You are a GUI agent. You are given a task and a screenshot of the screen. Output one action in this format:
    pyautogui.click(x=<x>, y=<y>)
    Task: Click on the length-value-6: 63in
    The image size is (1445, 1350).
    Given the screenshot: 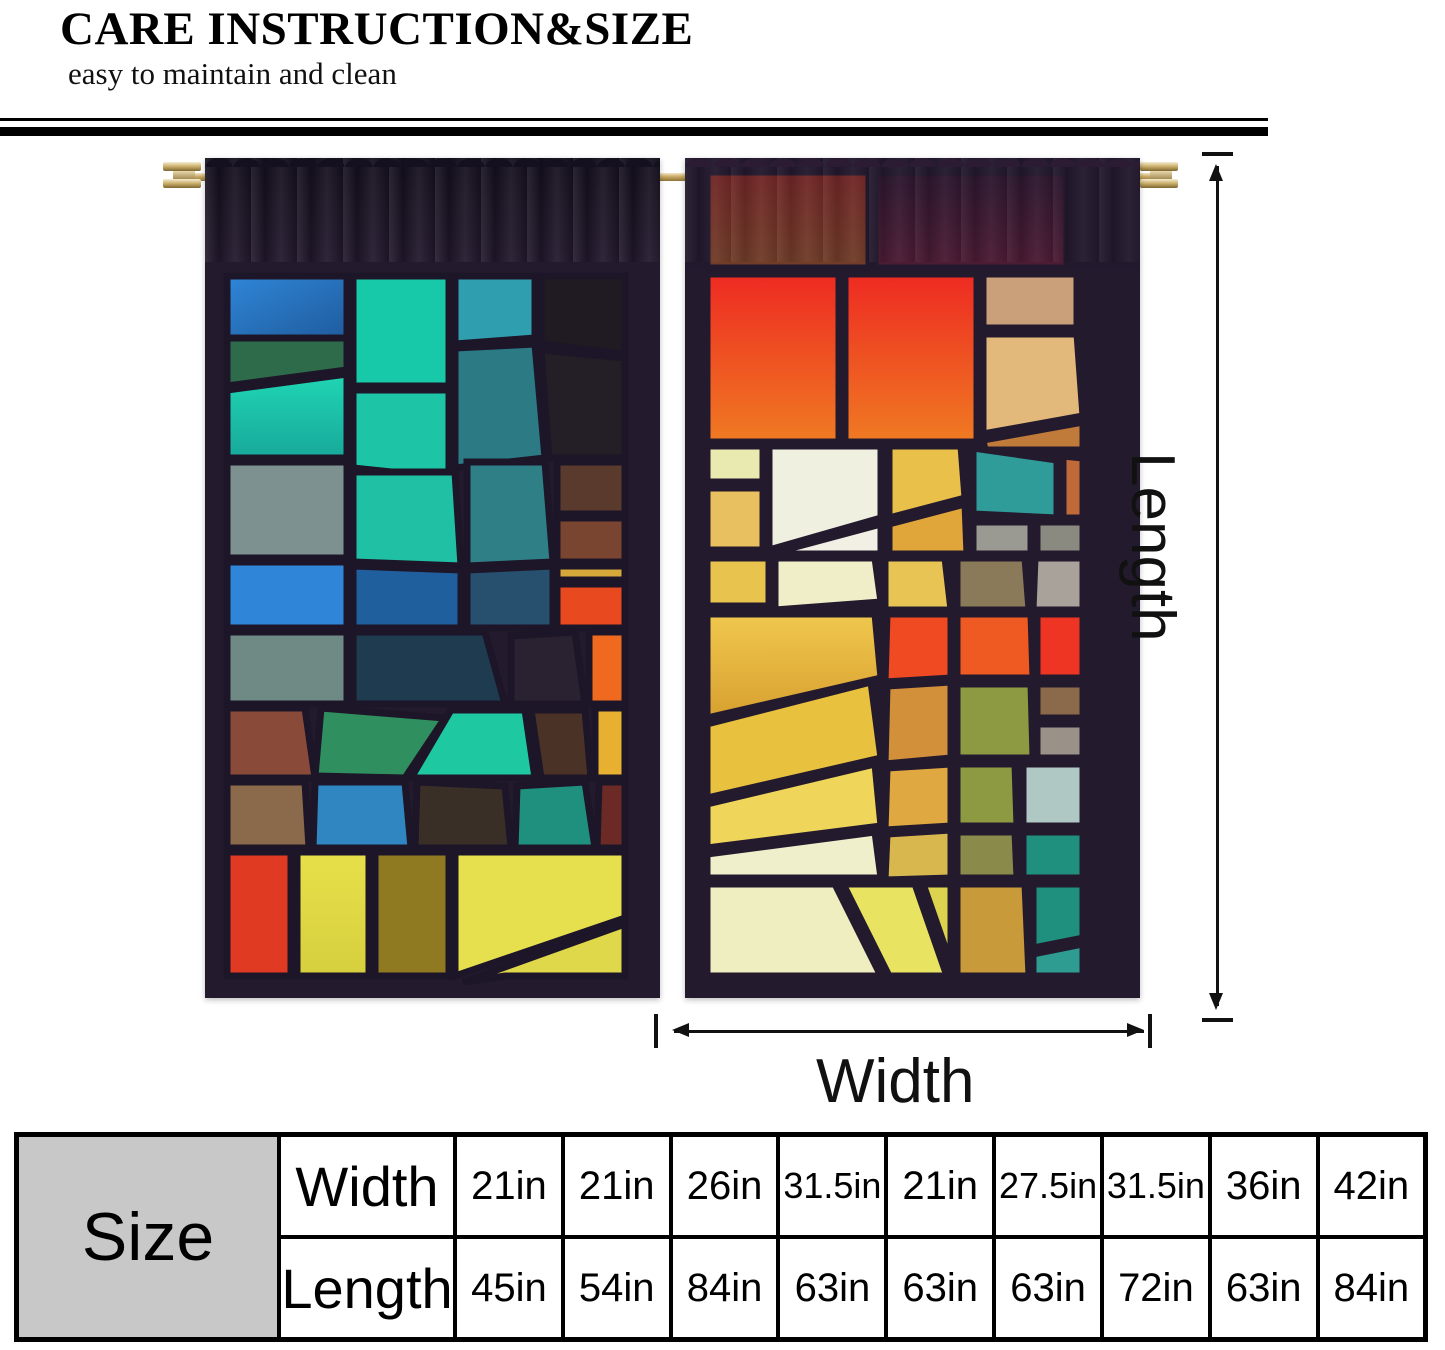 What is the action you would take?
    pyautogui.click(x=1048, y=1288)
    